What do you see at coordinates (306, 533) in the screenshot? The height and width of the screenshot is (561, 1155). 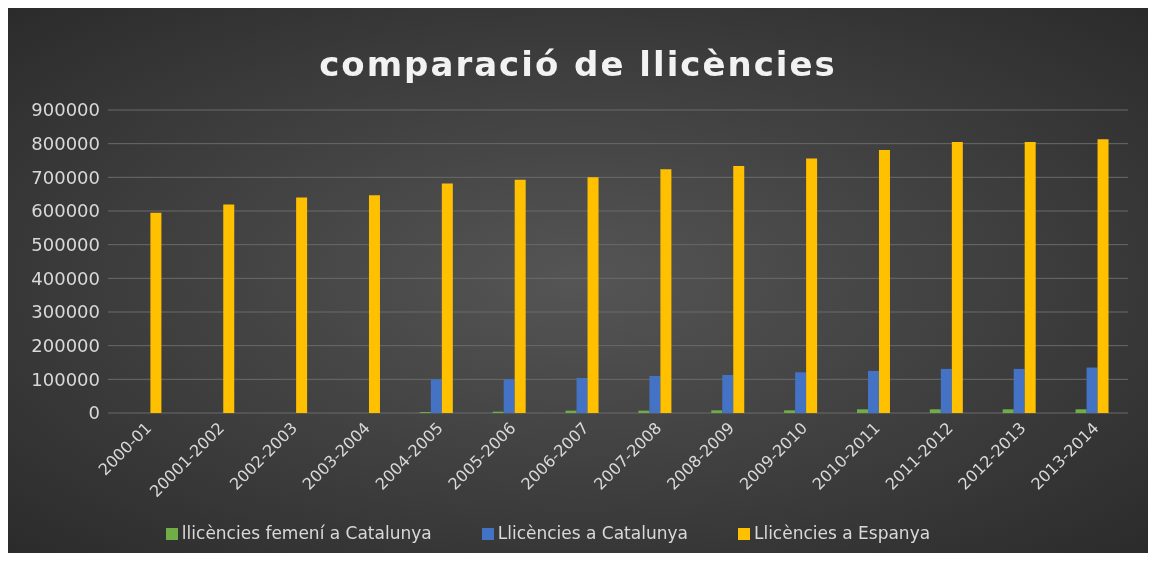 I see `legend-label: llicències femení a Catalunya` at bounding box center [306, 533].